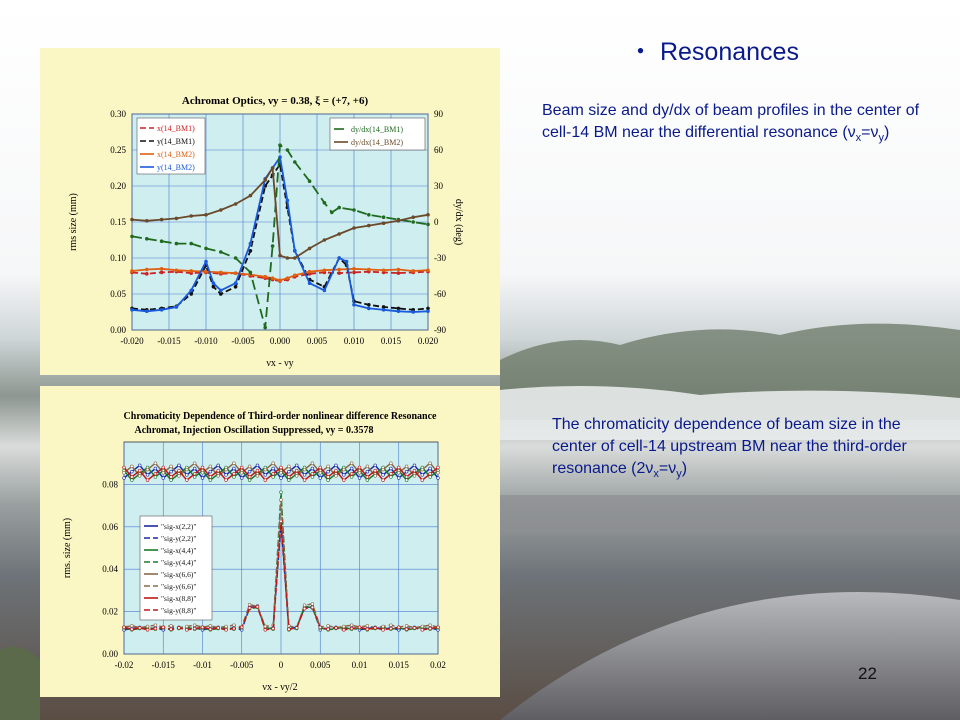 Image resolution: width=960 pixels, height=720 pixels. I want to click on chart-2-xtick-label: -0.02, so click(124, 665).